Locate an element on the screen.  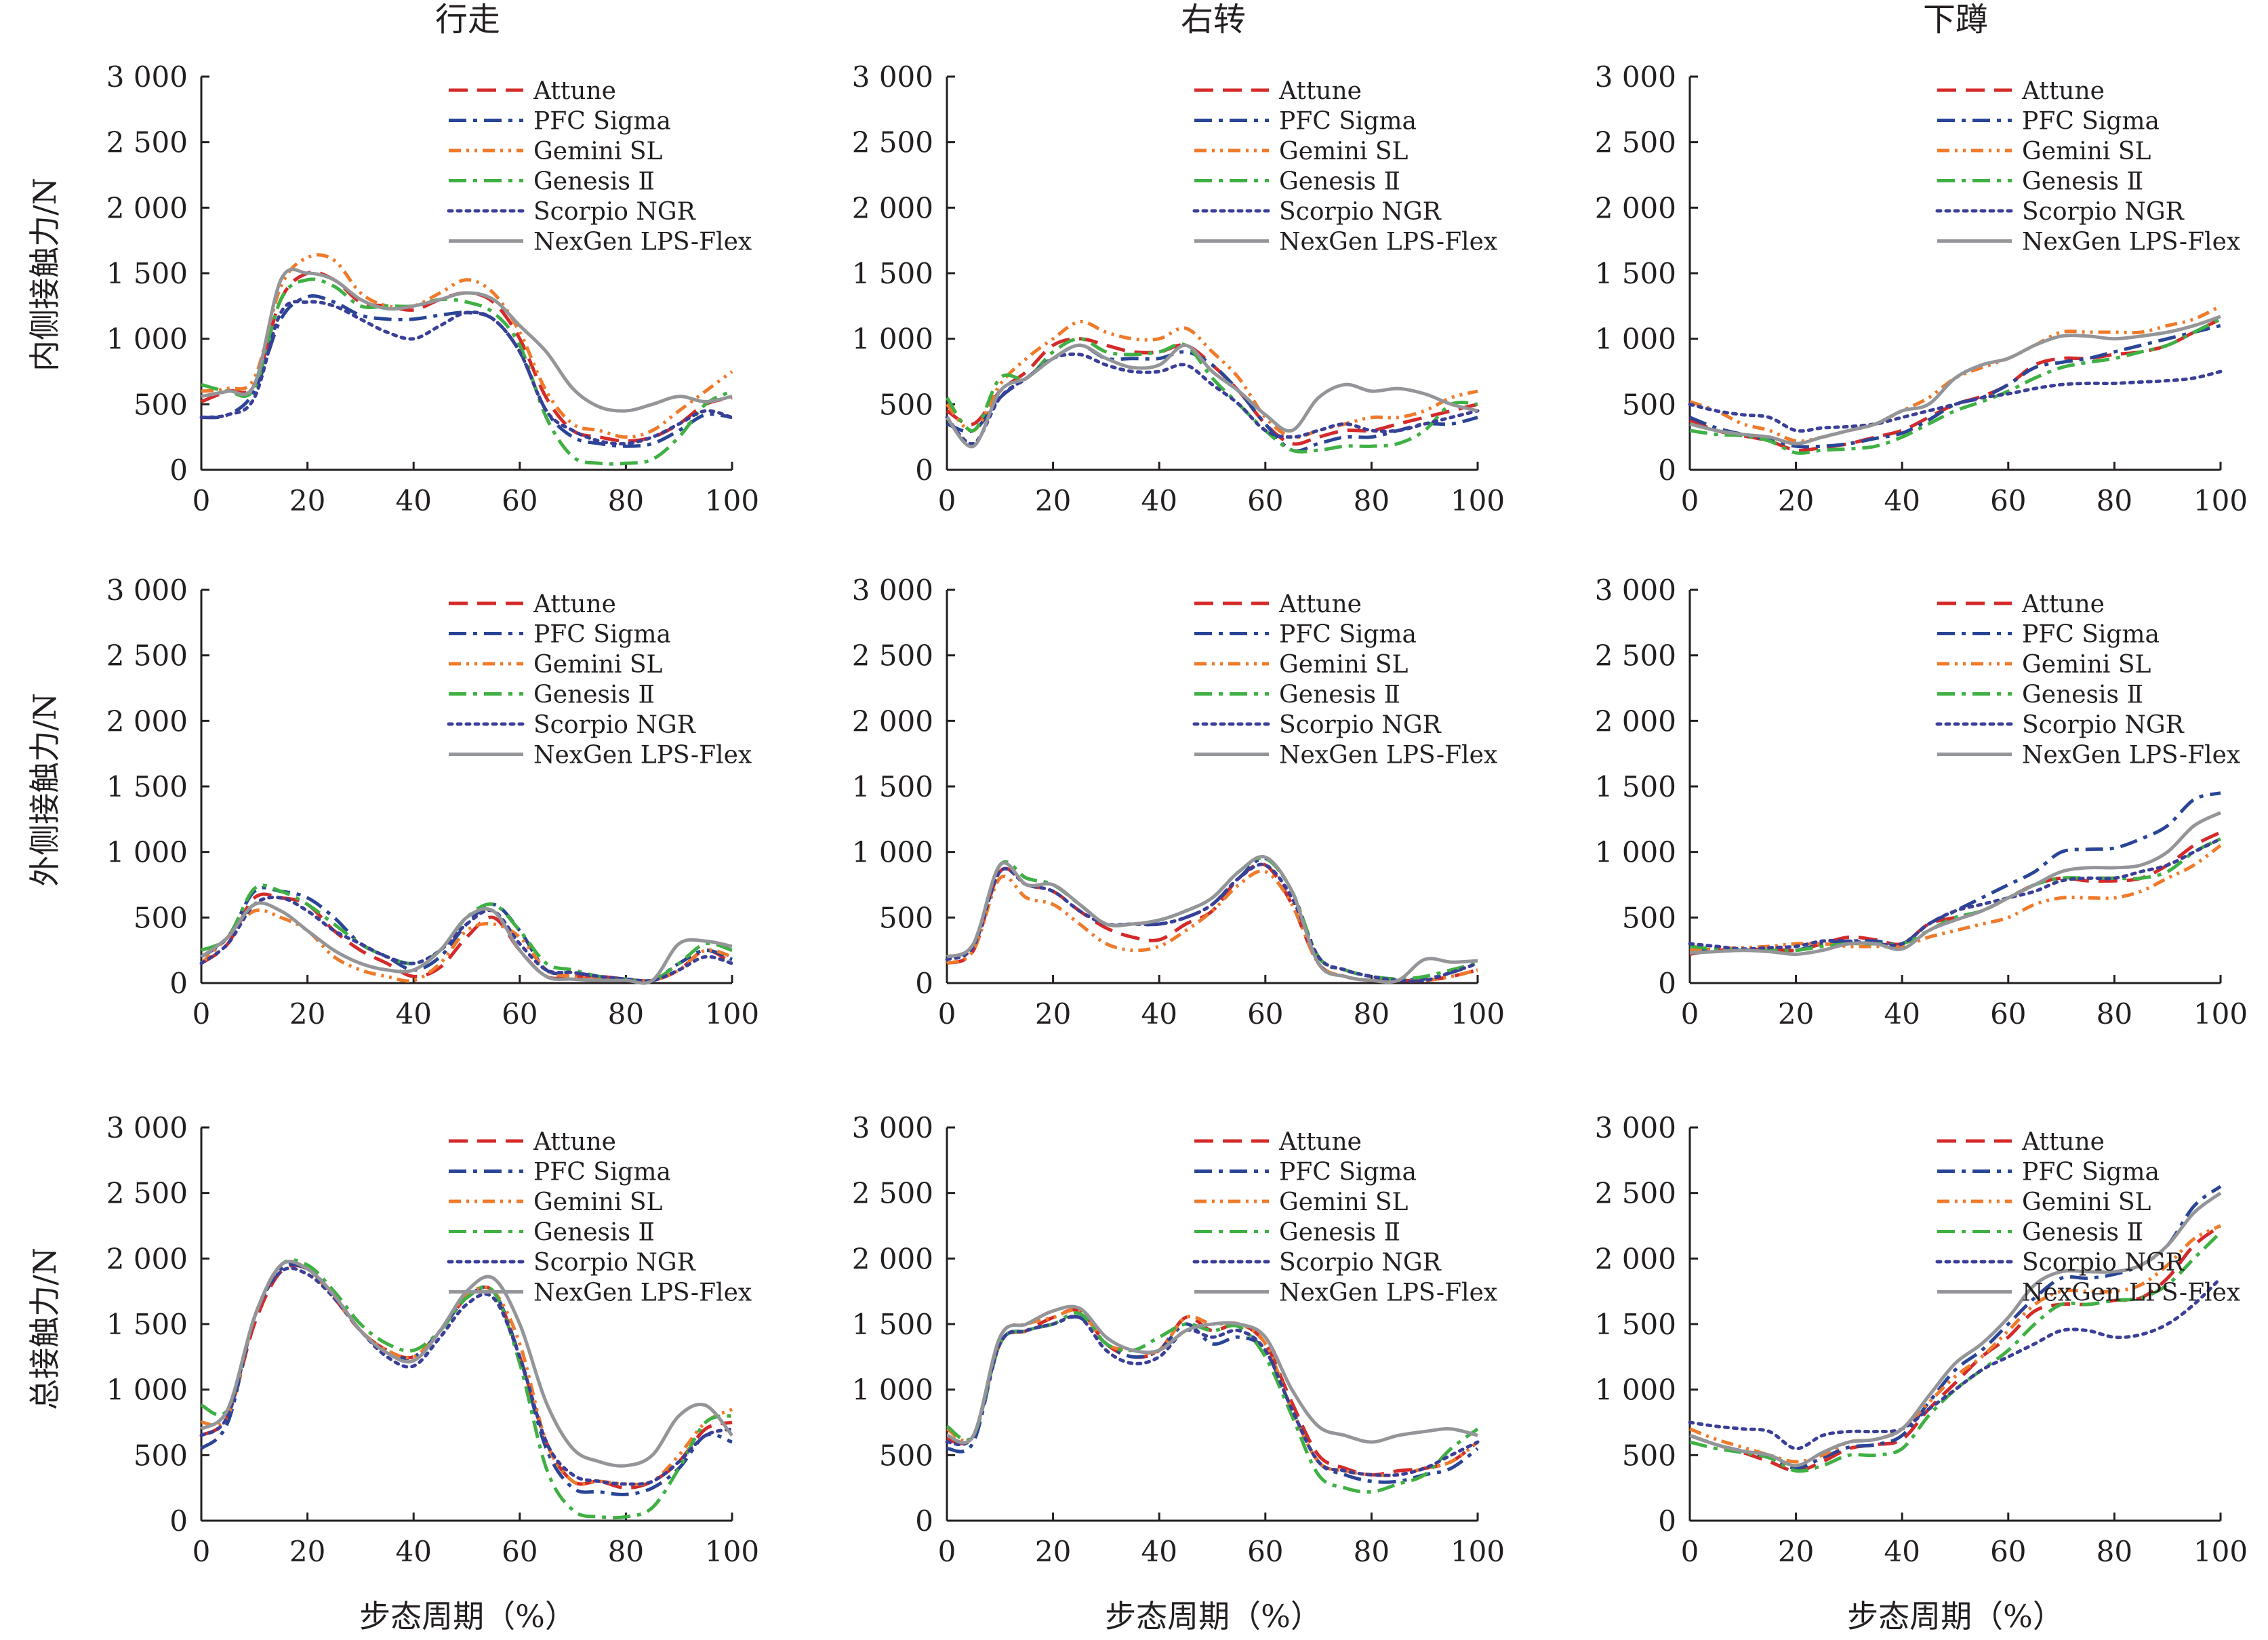
series-line-attune is located at coordinates (1212, 1392).